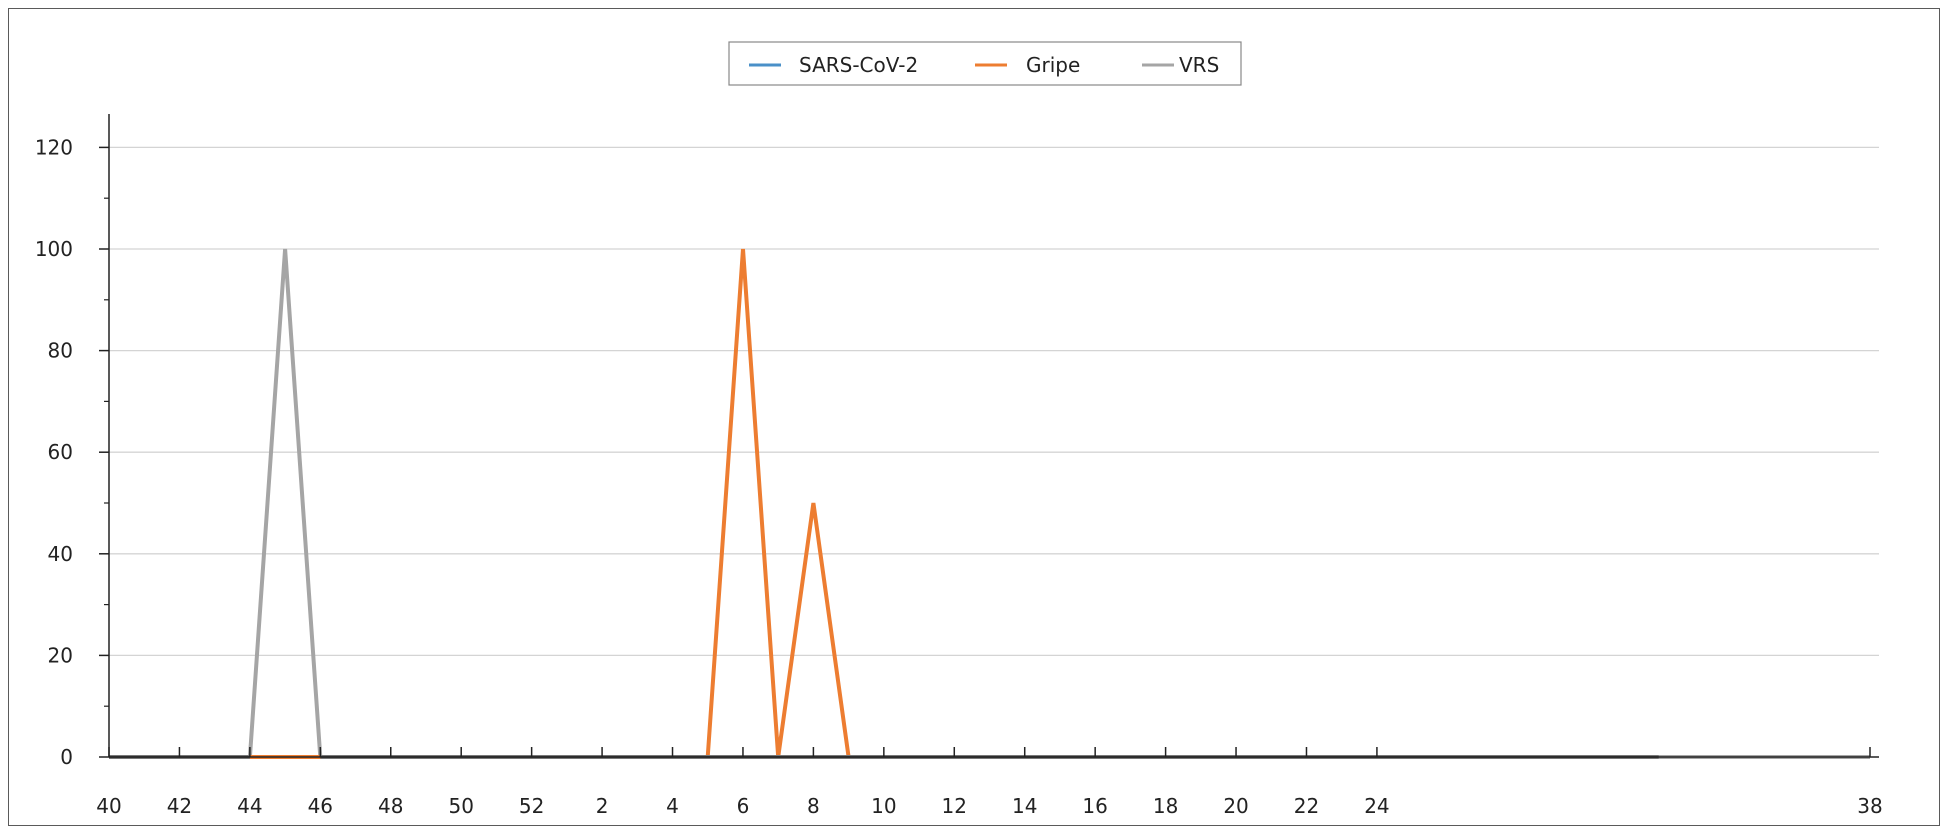 Image resolution: width=1948 pixels, height=834 pixels. I want to click on x-tick-label: 12, so click(954, 806).